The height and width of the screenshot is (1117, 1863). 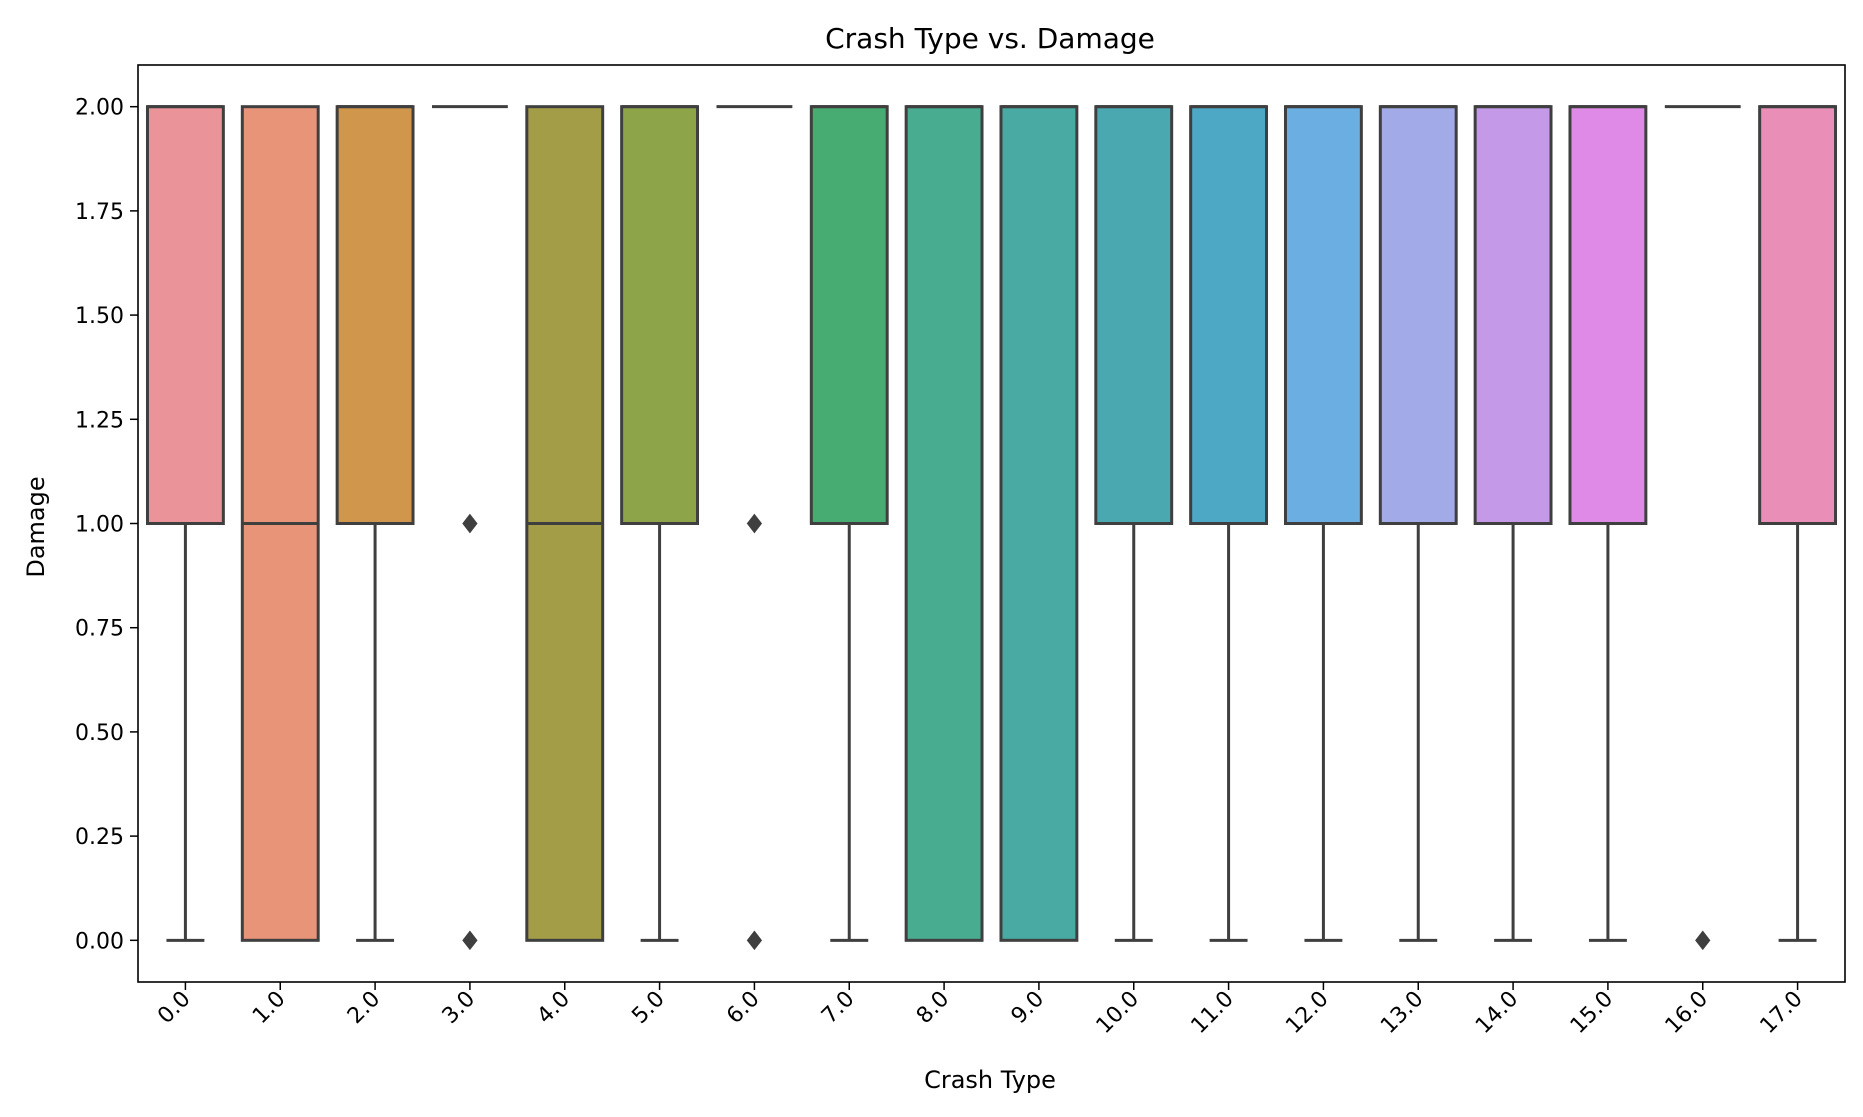 I want to click on y-tick-label: 0.50, so click(x=99, y=733).